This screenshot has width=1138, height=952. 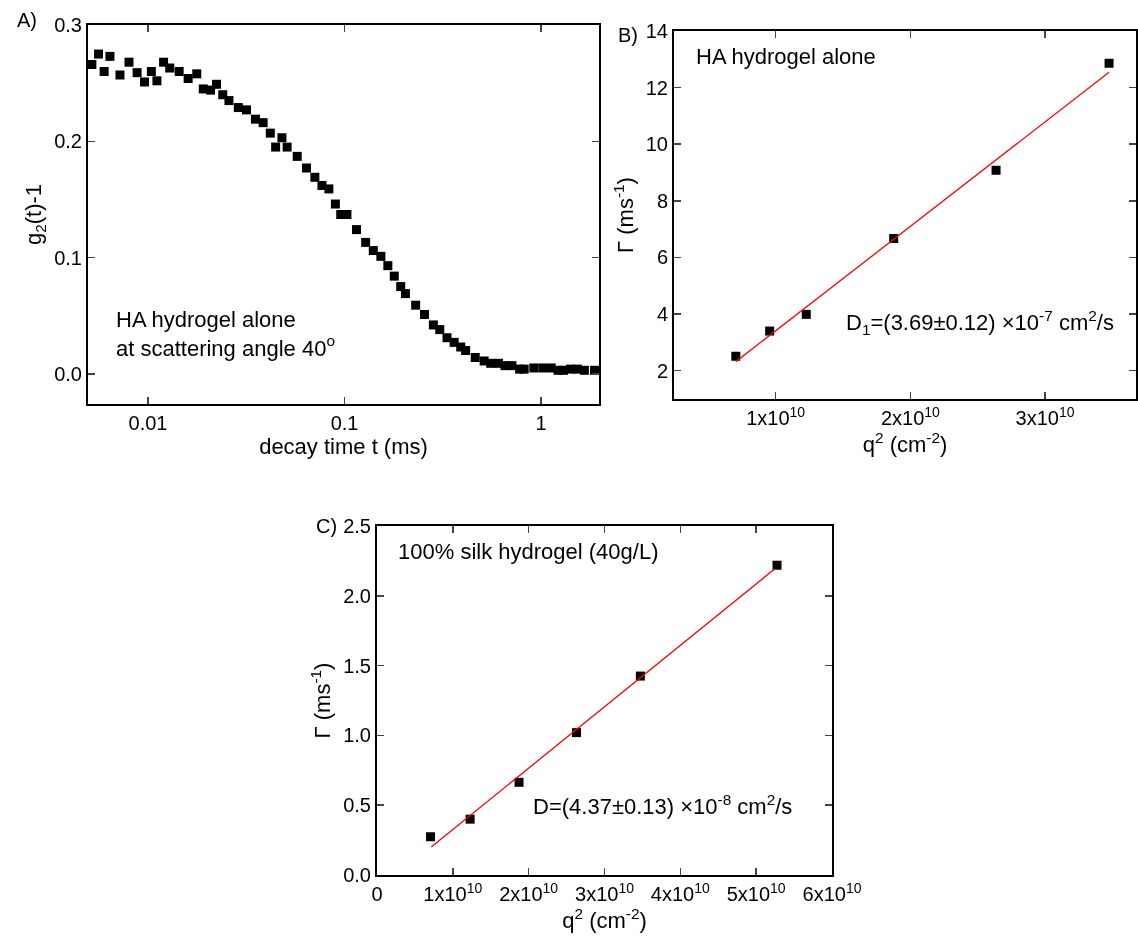 What do you see at coordinates (357, 735) in the screenshot?
I see `y-tick-label: 1.0` at bounding box center [357, 735].